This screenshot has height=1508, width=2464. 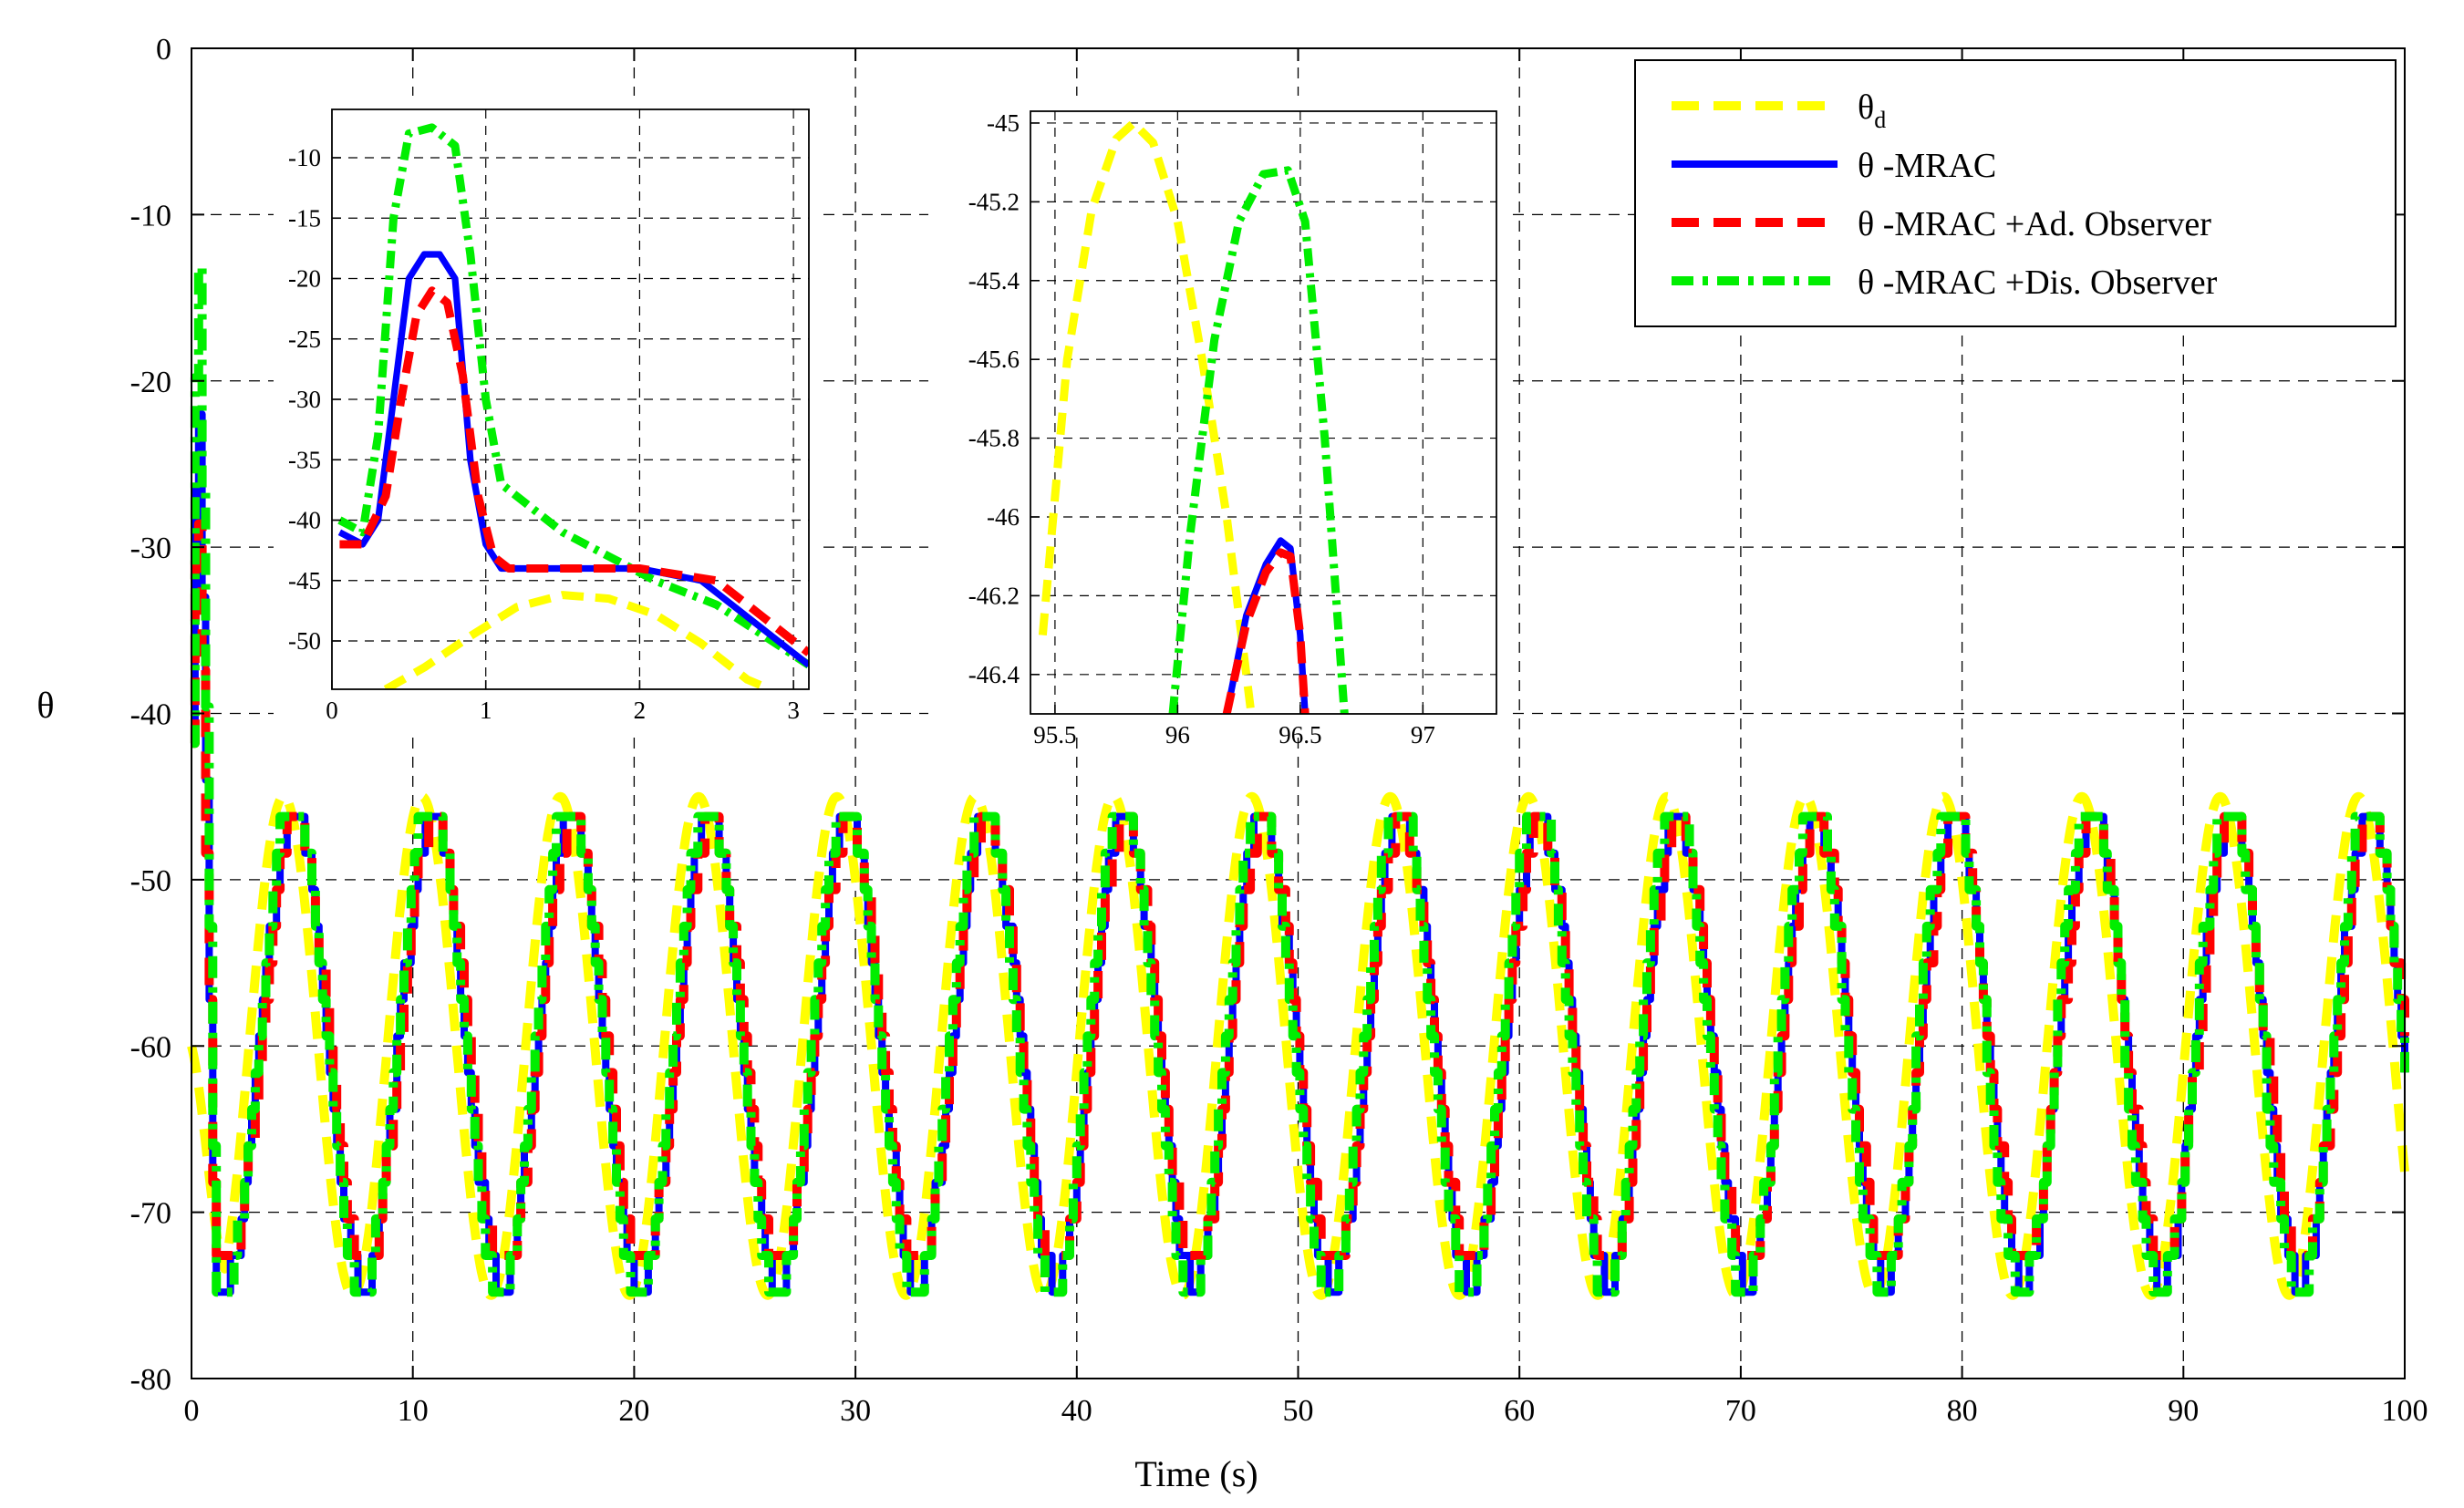 What do you see at coordinates (305, 641) in the screenshot?
I see `inset-start-y-tick-label-8: -50` at bounding box center [305, 641].